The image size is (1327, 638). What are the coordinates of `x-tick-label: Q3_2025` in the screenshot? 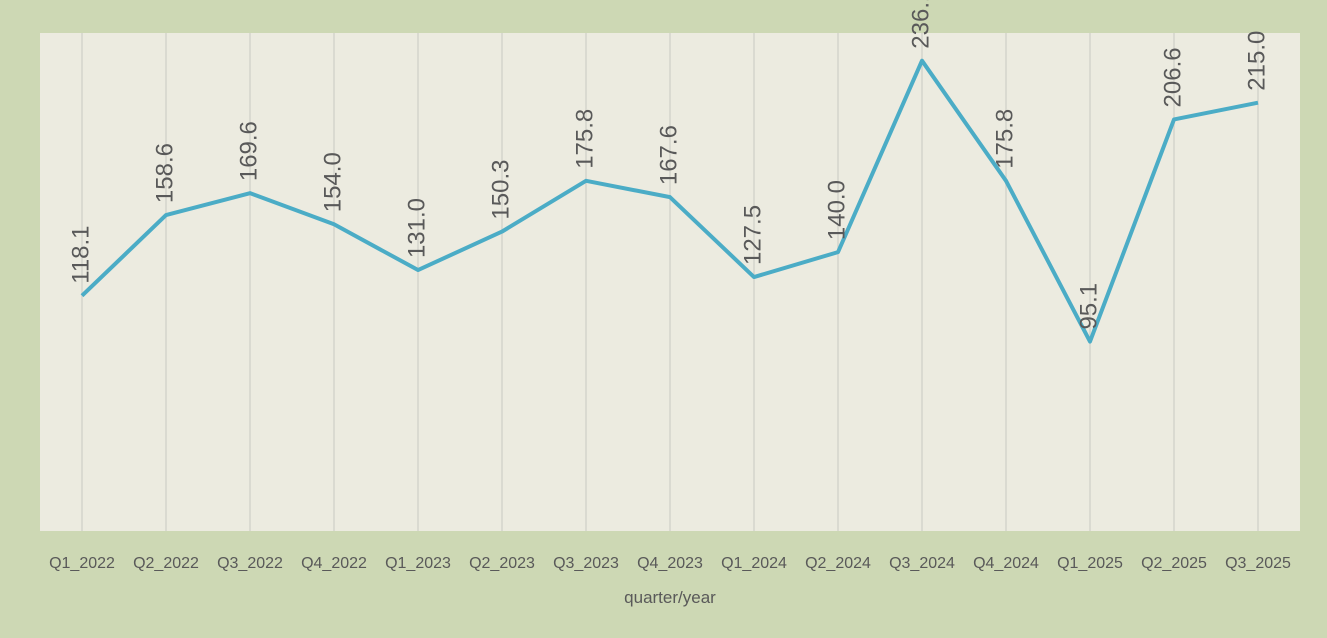 It's located at (1258, 563).